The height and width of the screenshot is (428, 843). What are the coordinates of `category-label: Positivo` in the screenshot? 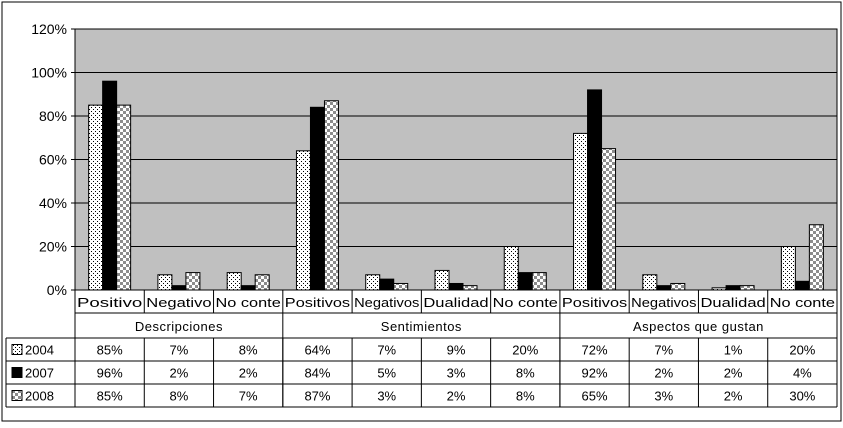 It's located at (109, 302).